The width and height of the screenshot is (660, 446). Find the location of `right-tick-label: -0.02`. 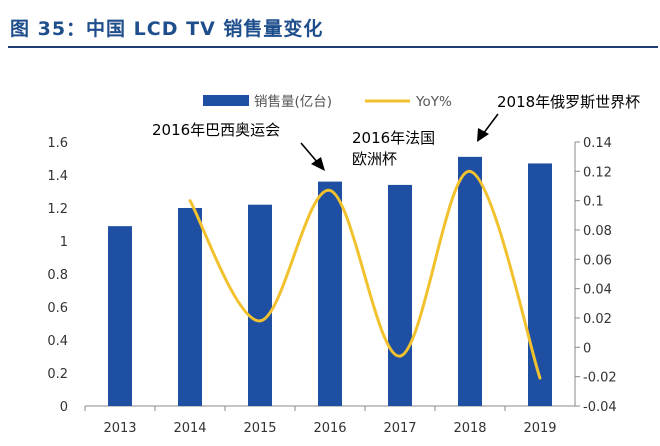

right-tick-label: -0.02 is located at coordinates (600, 378).